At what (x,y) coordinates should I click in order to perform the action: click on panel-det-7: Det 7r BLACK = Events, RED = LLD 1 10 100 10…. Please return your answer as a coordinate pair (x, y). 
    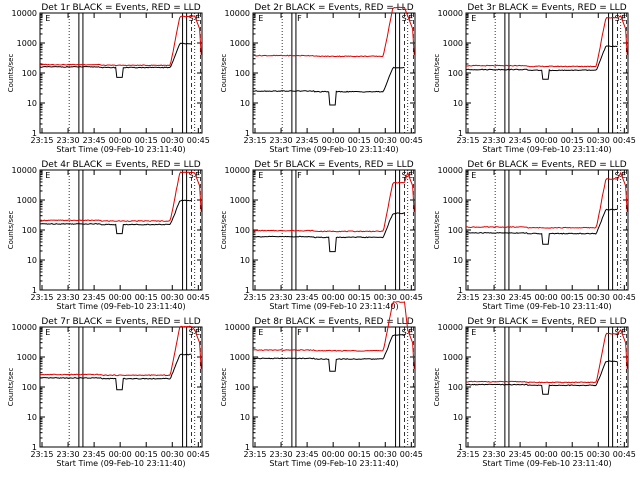
    Looking at the image, I should click on (108, 392).